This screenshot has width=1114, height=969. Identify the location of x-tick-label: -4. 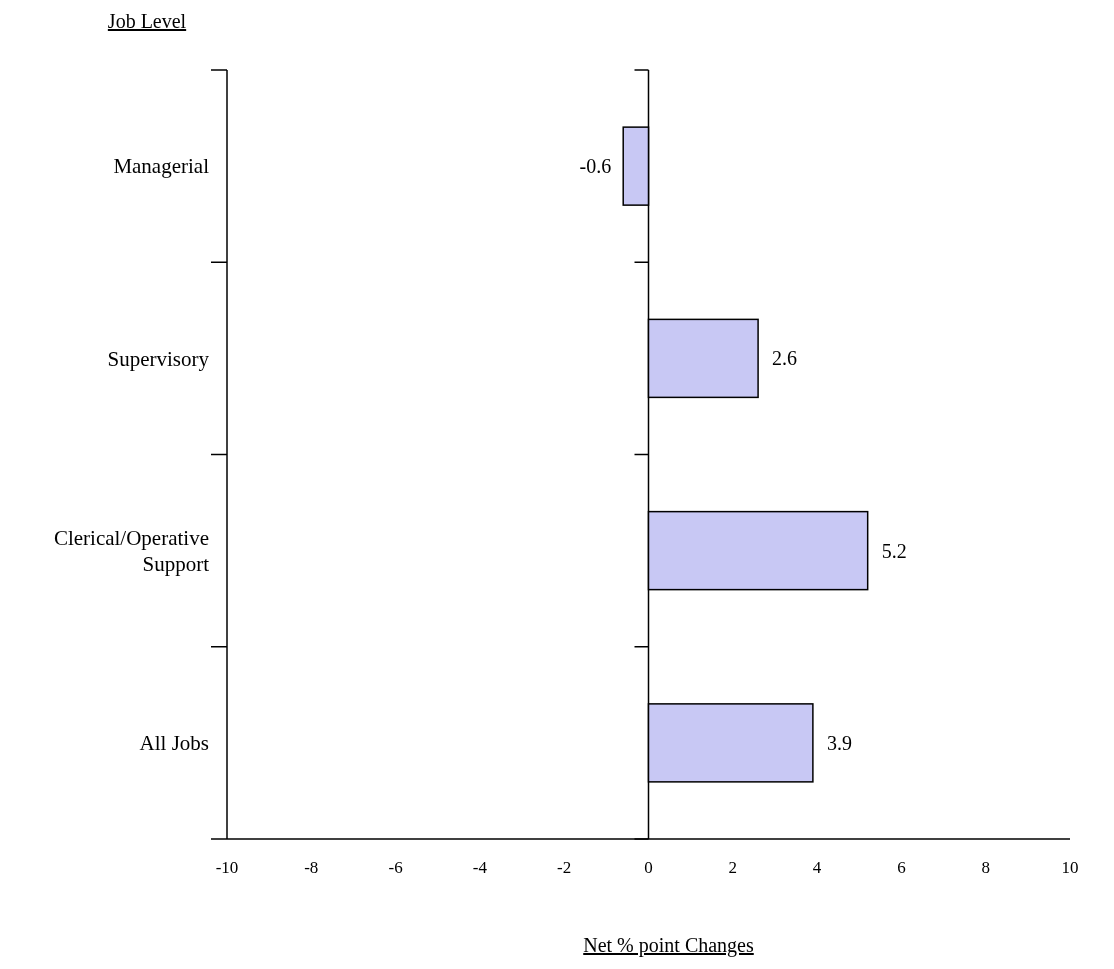
(480, 867).